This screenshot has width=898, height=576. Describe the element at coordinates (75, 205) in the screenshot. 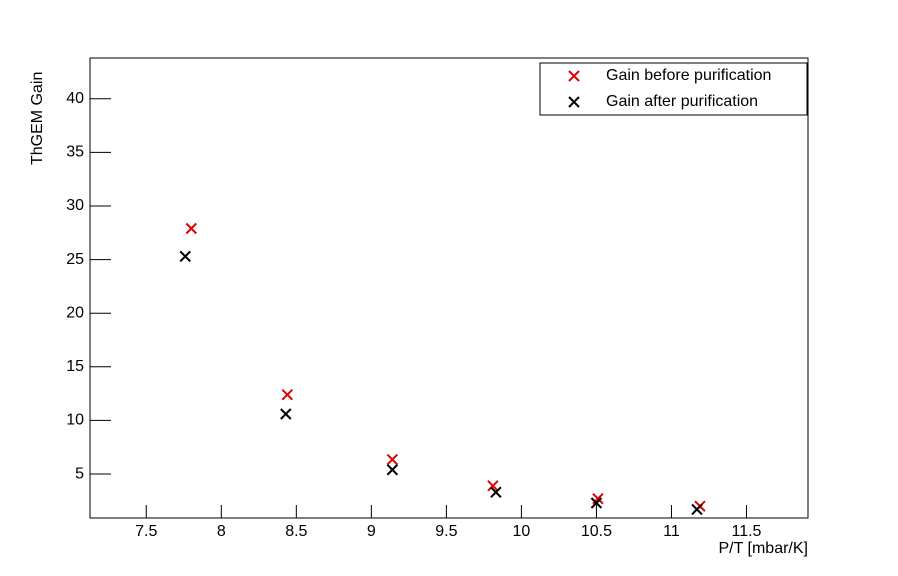

I see `y-tick-label: 30` at that location.